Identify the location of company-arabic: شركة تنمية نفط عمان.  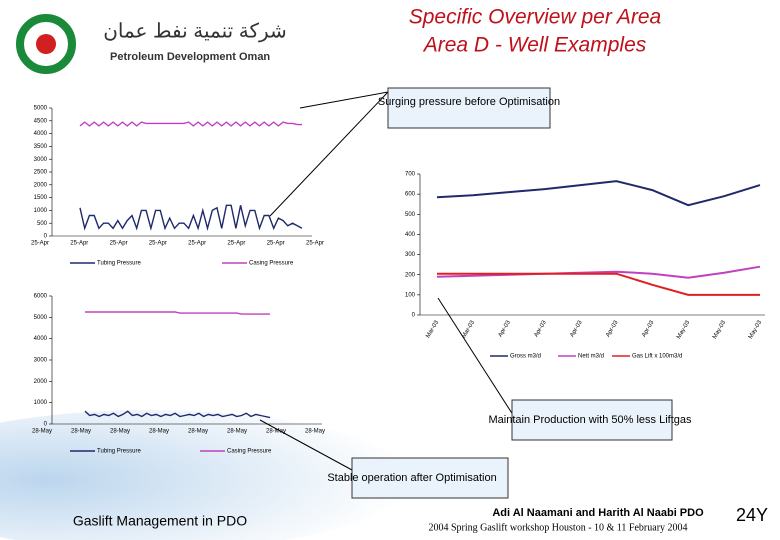
(195, 31).